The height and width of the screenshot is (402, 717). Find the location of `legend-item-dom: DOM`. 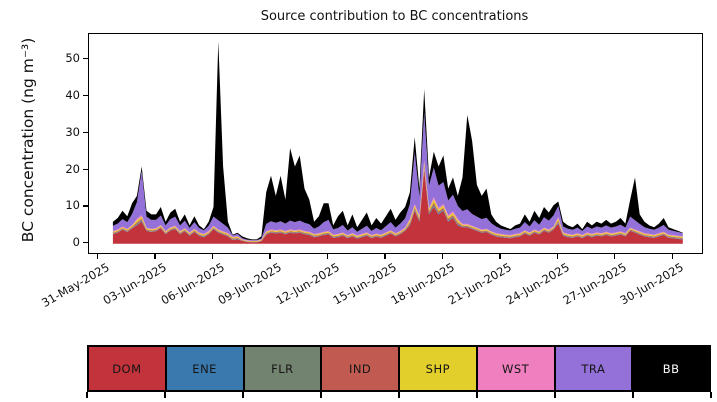

legend-item-dom: DOM is located at coordinates (127, 368).